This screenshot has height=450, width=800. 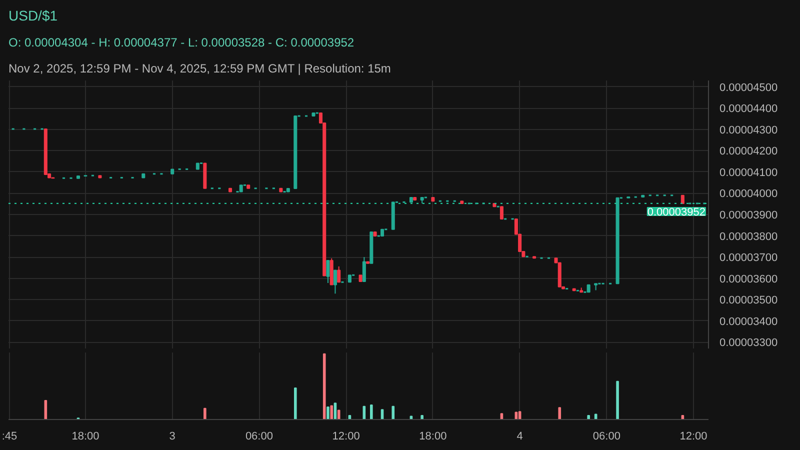 I want to click on y-tick-label: 0.00003800, so click(x=749, y=236).